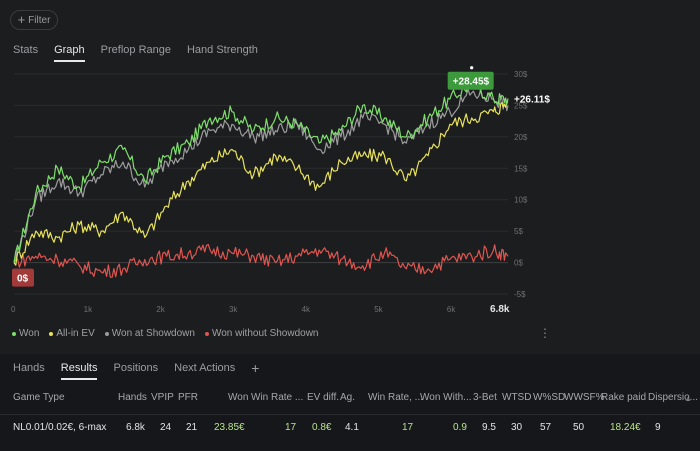 The height and width of the screenshot is (451, 700). What do you see at coordinates (13, 309) in the screenshot?
I see `x-tick-label: 0` at bounding box center [13, 309].